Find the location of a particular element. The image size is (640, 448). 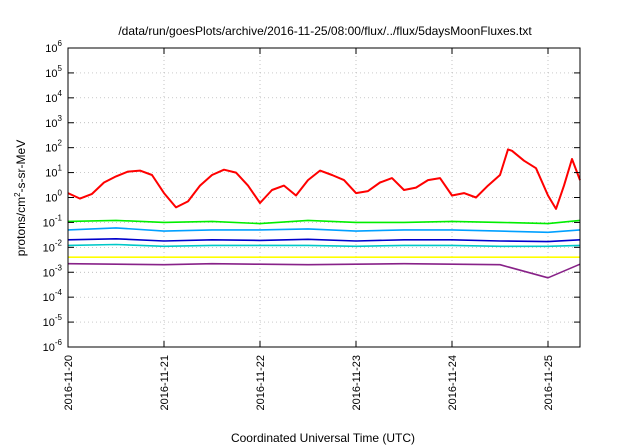

y-axis-label-sup: 2 is located at coordinates (17, 194).